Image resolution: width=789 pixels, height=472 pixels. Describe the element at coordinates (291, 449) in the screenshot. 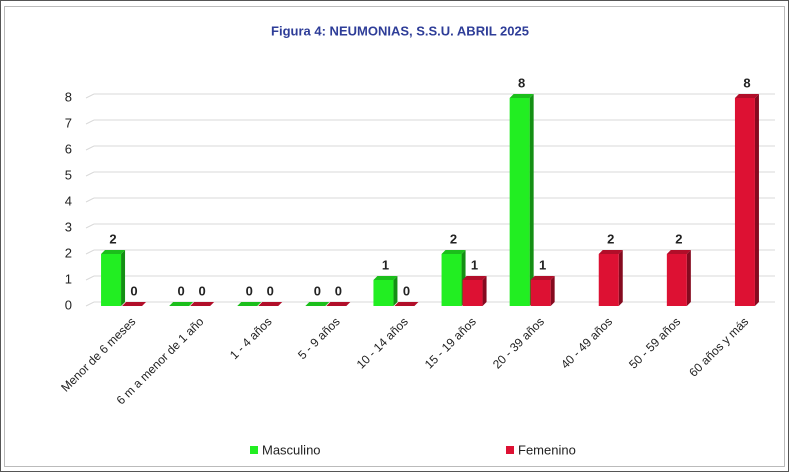

I see `legend-label: Masculino` at that location.